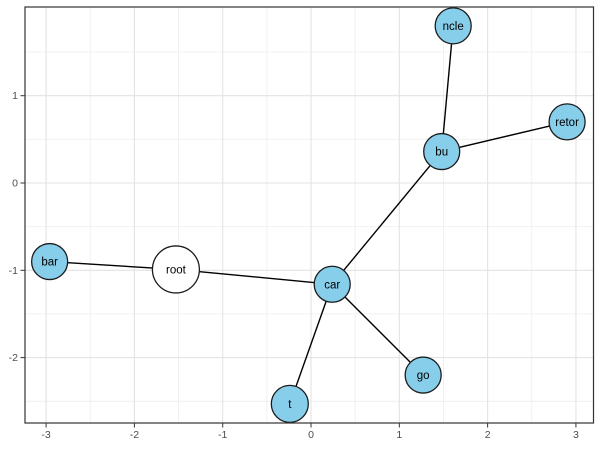 Image resolution: width=600 pixels, height=450 pixels. I want to click on y-axis-tick-label: 1, so click(15, 96).